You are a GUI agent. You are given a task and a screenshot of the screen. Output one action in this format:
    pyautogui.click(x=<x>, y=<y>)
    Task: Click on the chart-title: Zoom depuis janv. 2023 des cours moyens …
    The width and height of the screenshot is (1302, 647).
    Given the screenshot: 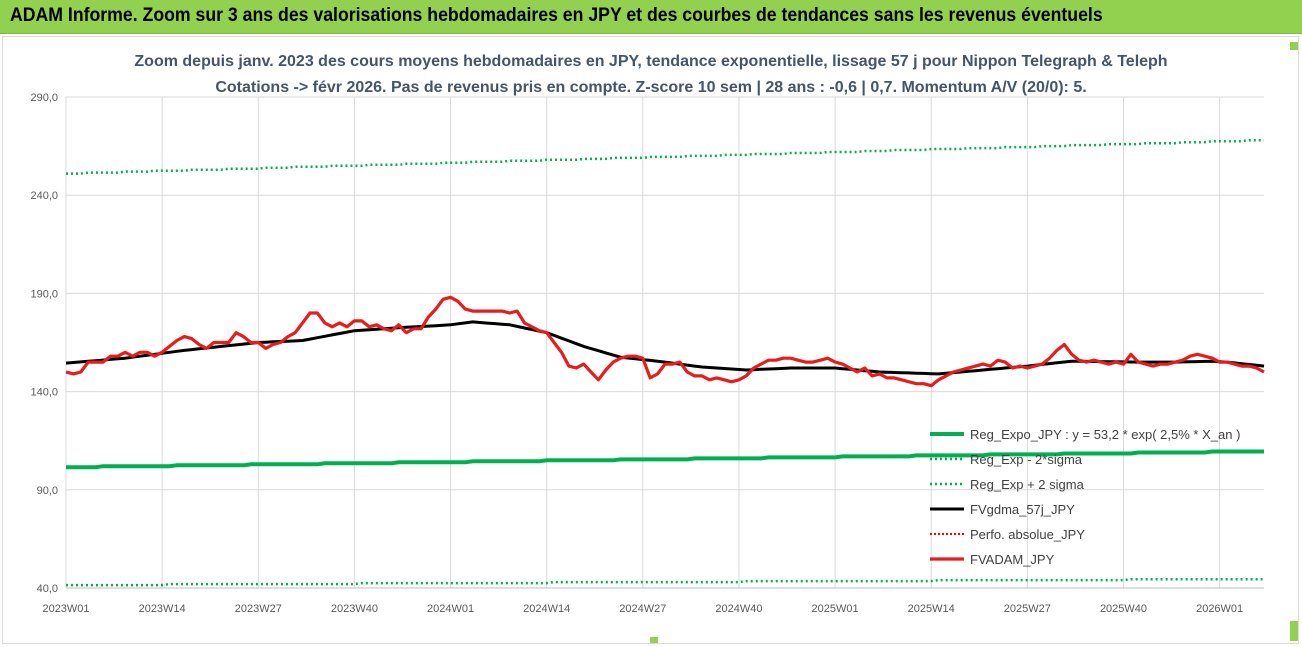 What is the action you would take?
    pyautogui.click(x=651, y=61)
    